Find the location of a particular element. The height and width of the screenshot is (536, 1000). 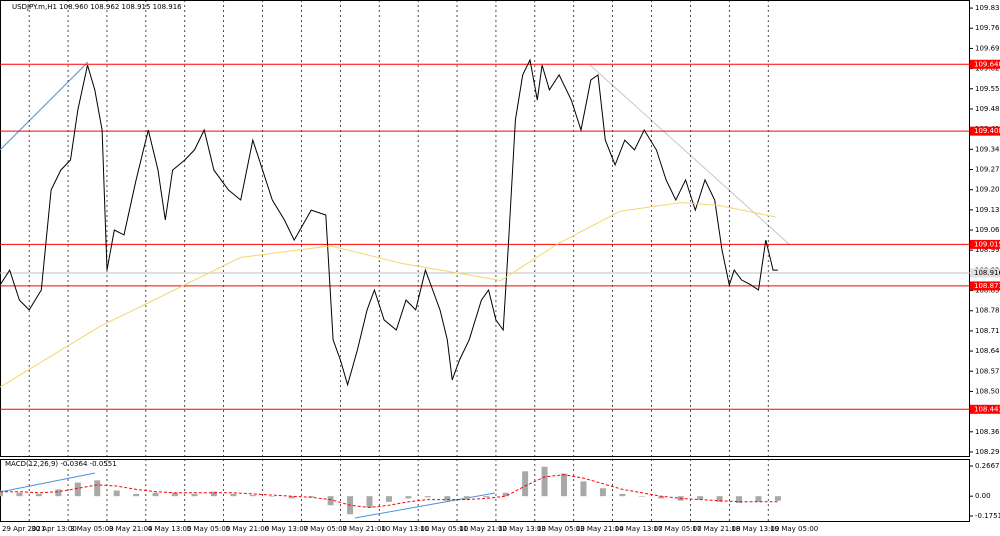

y-tick-label: 109.275 is located at coordinates (987, 169).